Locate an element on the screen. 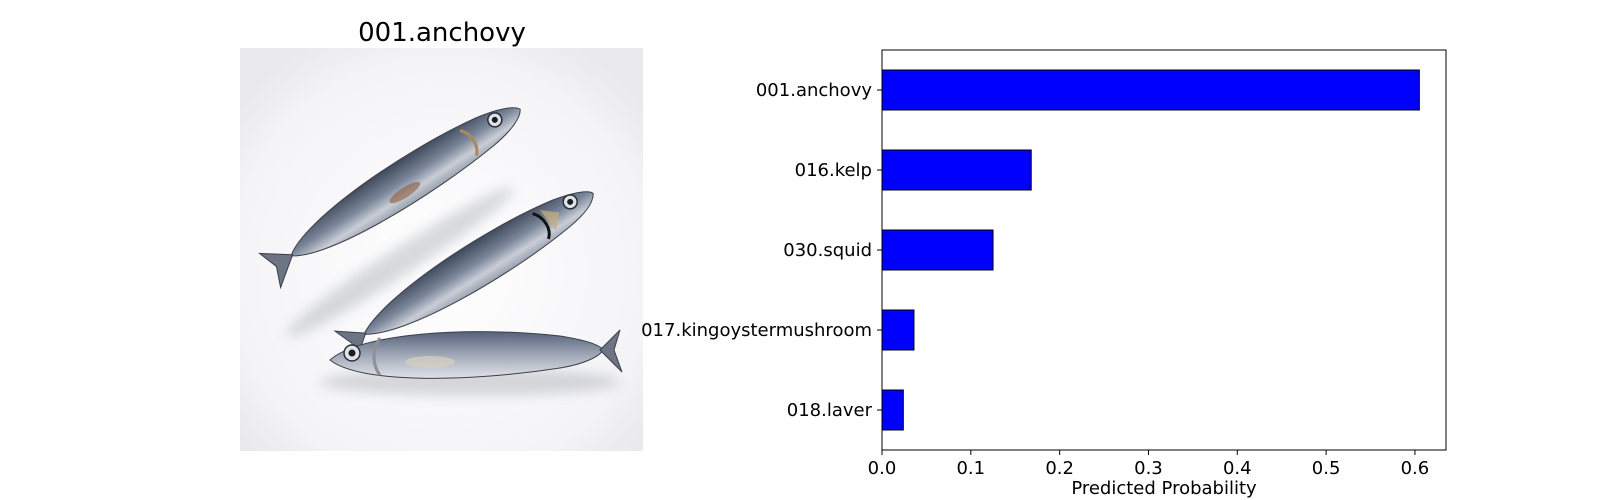 This screenshot has height=500, width=1600. x-tick-label: 0.0 is located at coordinates (882, 468).